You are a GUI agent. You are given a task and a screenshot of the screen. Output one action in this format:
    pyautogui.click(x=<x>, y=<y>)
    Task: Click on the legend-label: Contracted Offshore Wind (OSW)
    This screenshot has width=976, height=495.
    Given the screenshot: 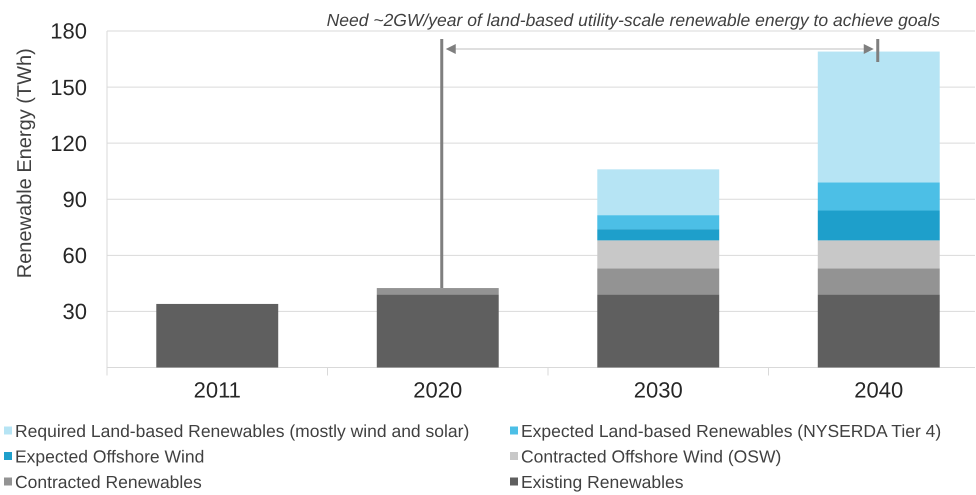 What is the action you would take?
    pyautogui.click(x=651, y=456)
    